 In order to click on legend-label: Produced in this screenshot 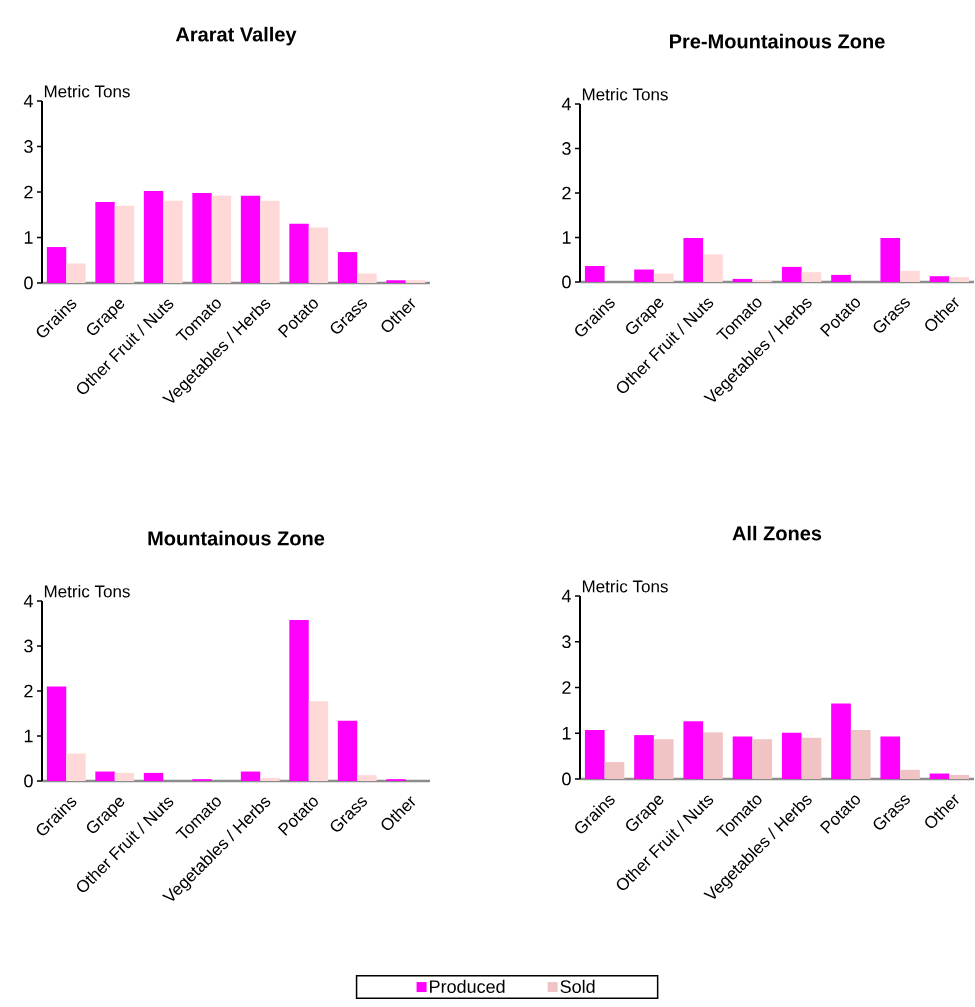, I will do `click(467, 986)`.